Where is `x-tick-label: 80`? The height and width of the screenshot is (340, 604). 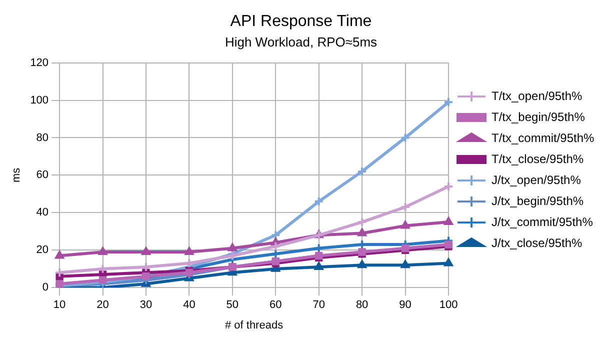
x-tick-label: 80 is located at coordinates (362, 305).